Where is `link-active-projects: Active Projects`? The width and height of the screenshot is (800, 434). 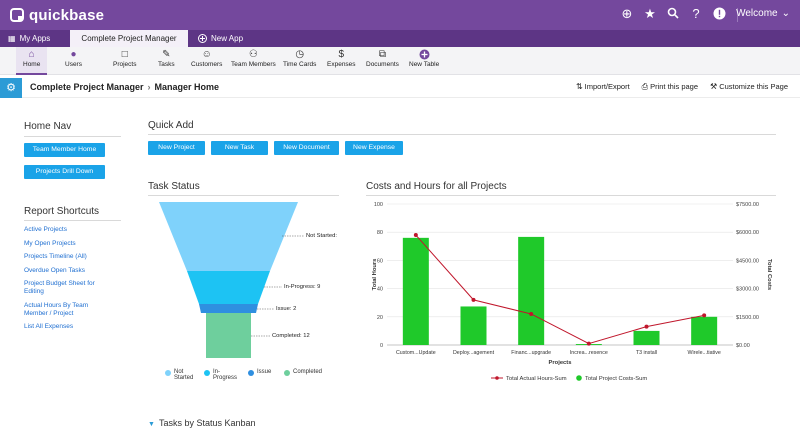 link-active-projects: Active Projects is located at coordinates (45, 229).